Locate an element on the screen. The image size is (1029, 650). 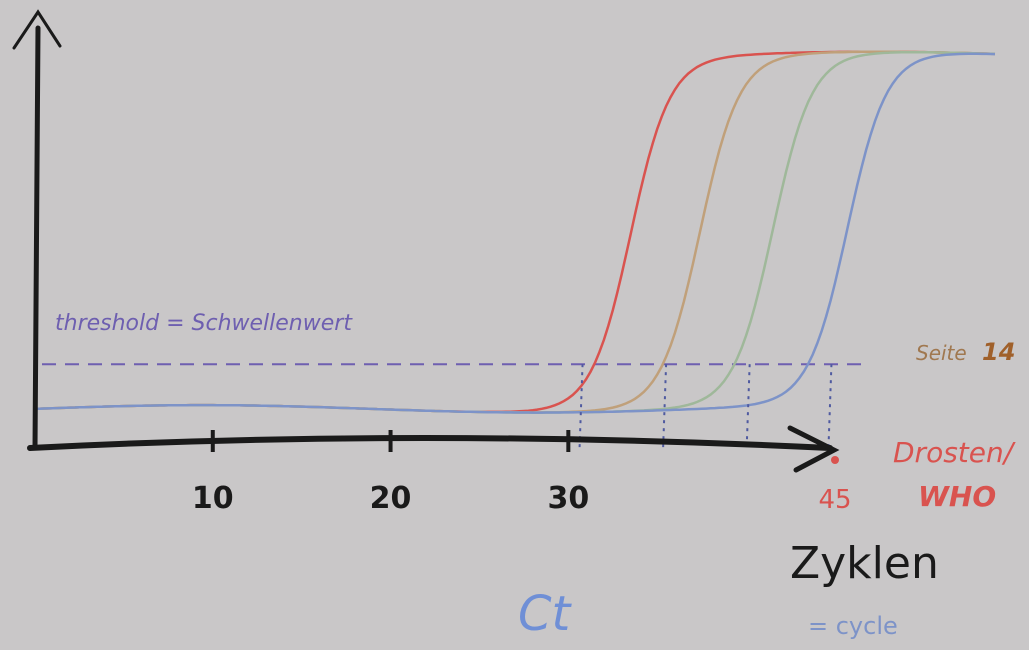
x-axis-label-note: = cycle is located at coordinates (853, 626).